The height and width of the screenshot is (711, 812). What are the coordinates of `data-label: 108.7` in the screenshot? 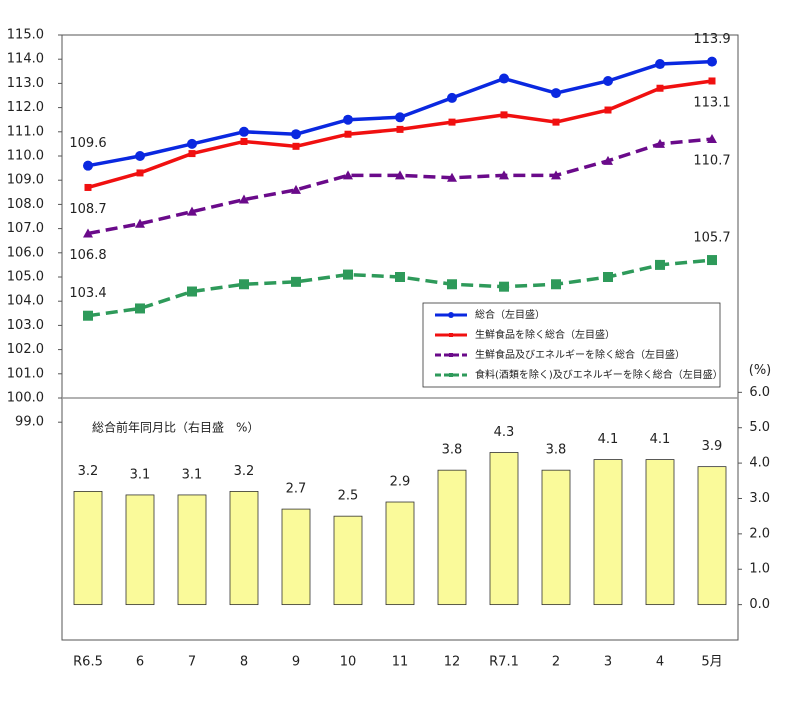 It's located at (87, 209).